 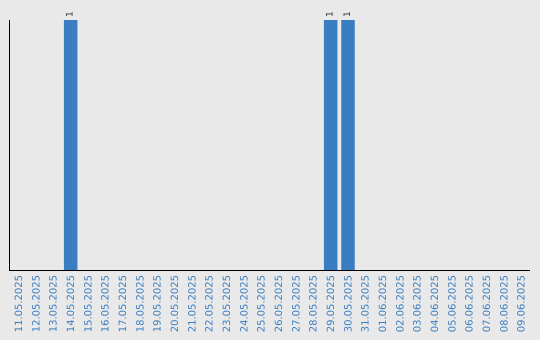 What do you see at coordinates (331, 303) in the screenshot?
I see `x-tick-label: 29.05.2025` at bounding box center [331, 303].